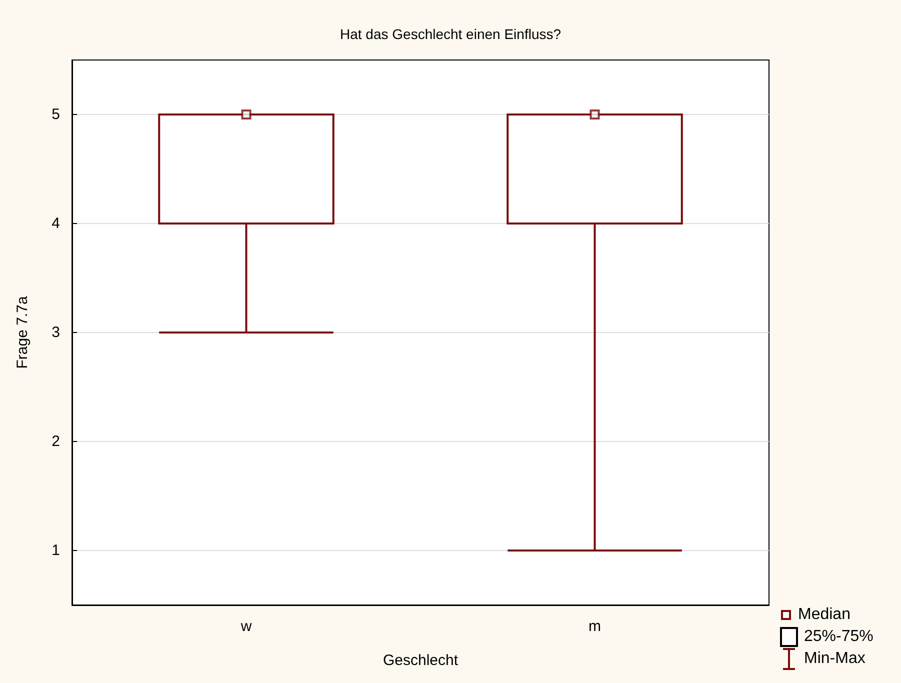 This screenshot has width=901, height=683. Describe the element at coordinates (420, 660) in the screenshot. I see `x-axis-title: Geschlecht` at that location.